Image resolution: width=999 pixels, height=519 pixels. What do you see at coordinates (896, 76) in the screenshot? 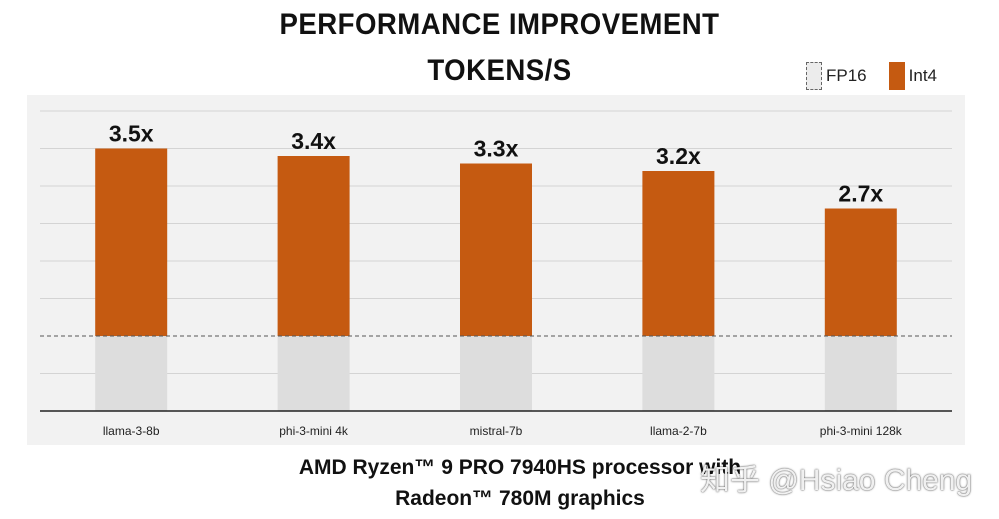
I see `legend-swatch-int4` at bounding box center [896, 76].